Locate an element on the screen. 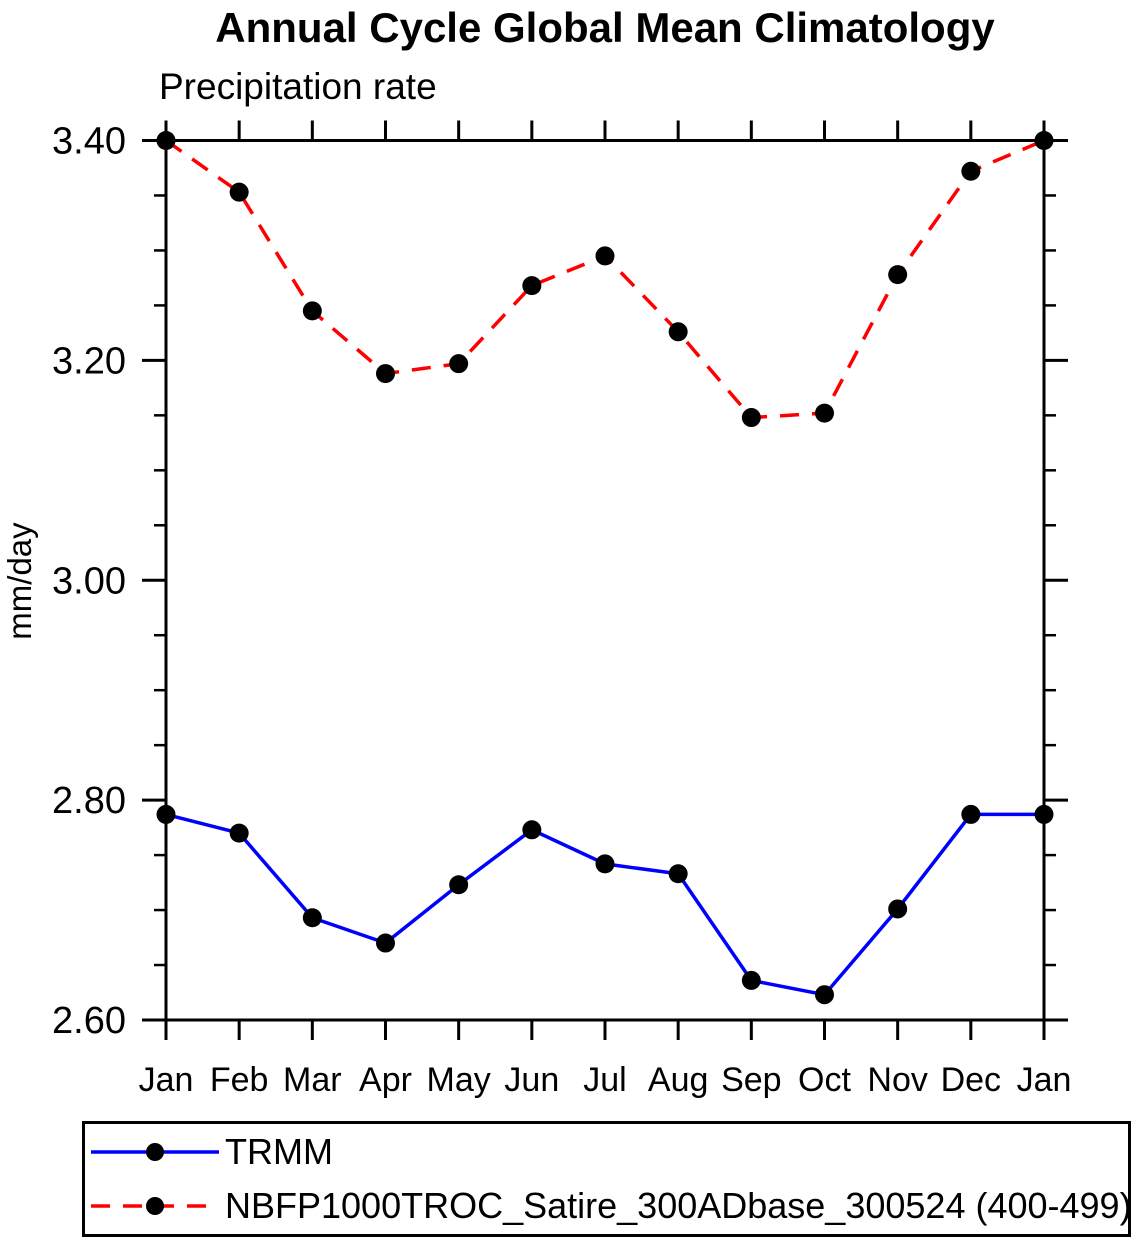 Image resolution: width=1135 pixels, height=1245 pixels. x-tick-label: Feb is located at coordinates (239, 1080).